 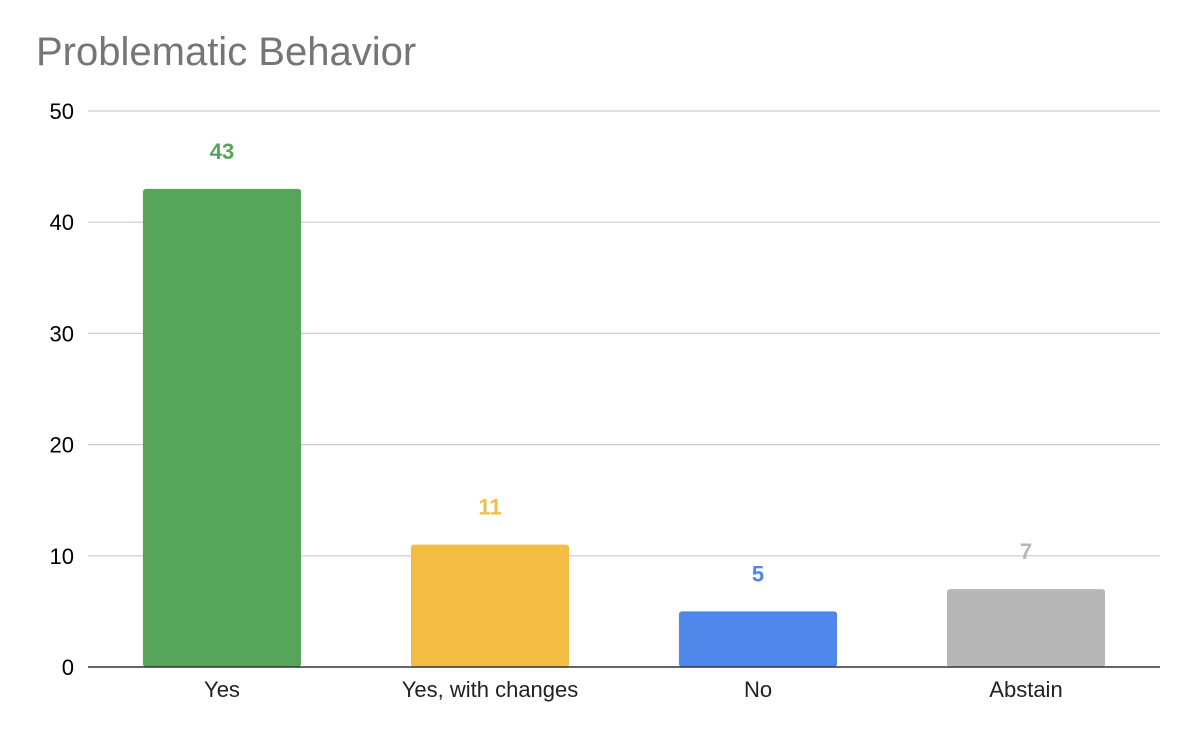 What do you see at coordinates (62, 222) in the screenshot?
I see `y-tick-label: 40` at bounding box center [62, 222].